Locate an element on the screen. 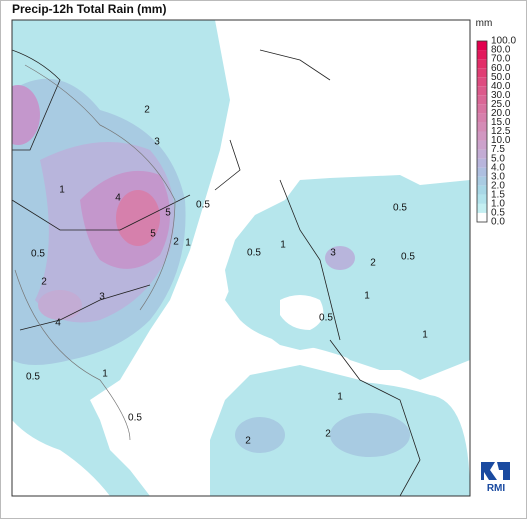  legend-label: 0.0 is located at coordinates (498, 222).